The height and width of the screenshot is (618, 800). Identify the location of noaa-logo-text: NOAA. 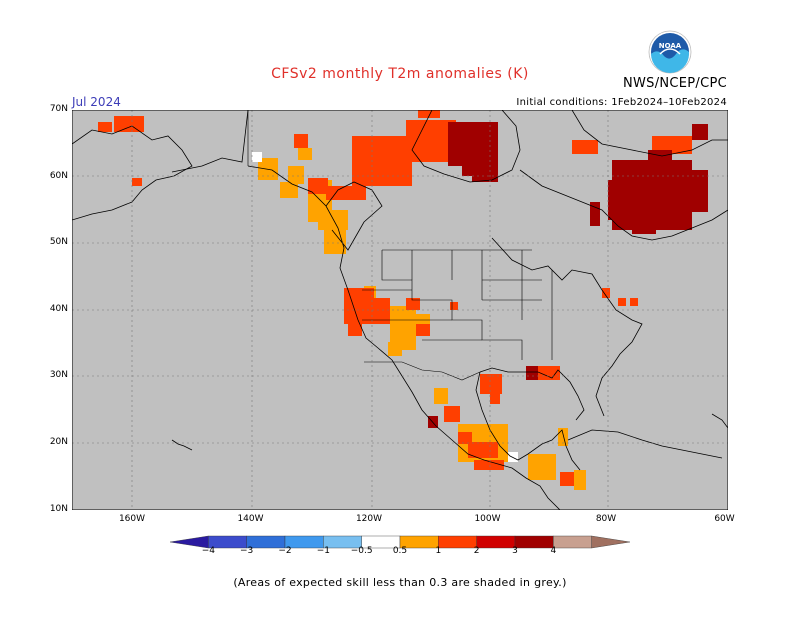
(670, 46).